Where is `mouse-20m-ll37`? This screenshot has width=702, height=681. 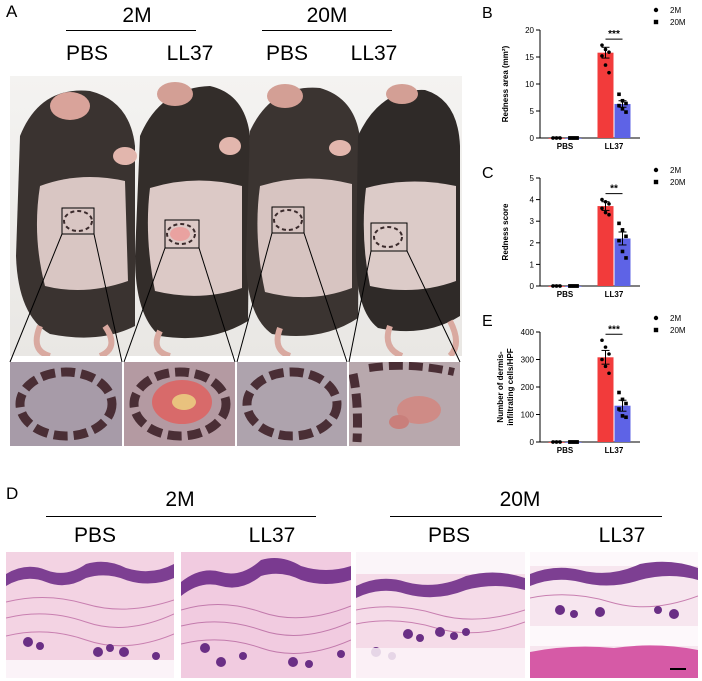
mouse-20m-ll37 is located at coordinates (408, 220).